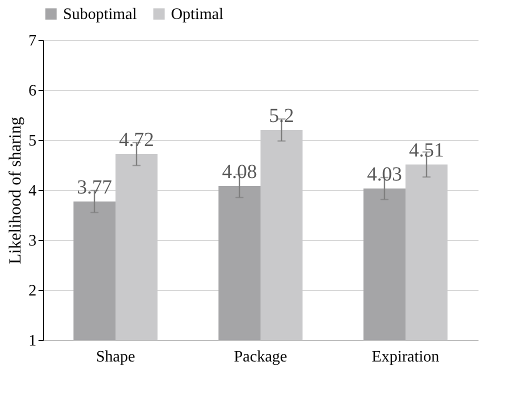  I want to click on x-tick-label: Expiration, so click(406, 357).